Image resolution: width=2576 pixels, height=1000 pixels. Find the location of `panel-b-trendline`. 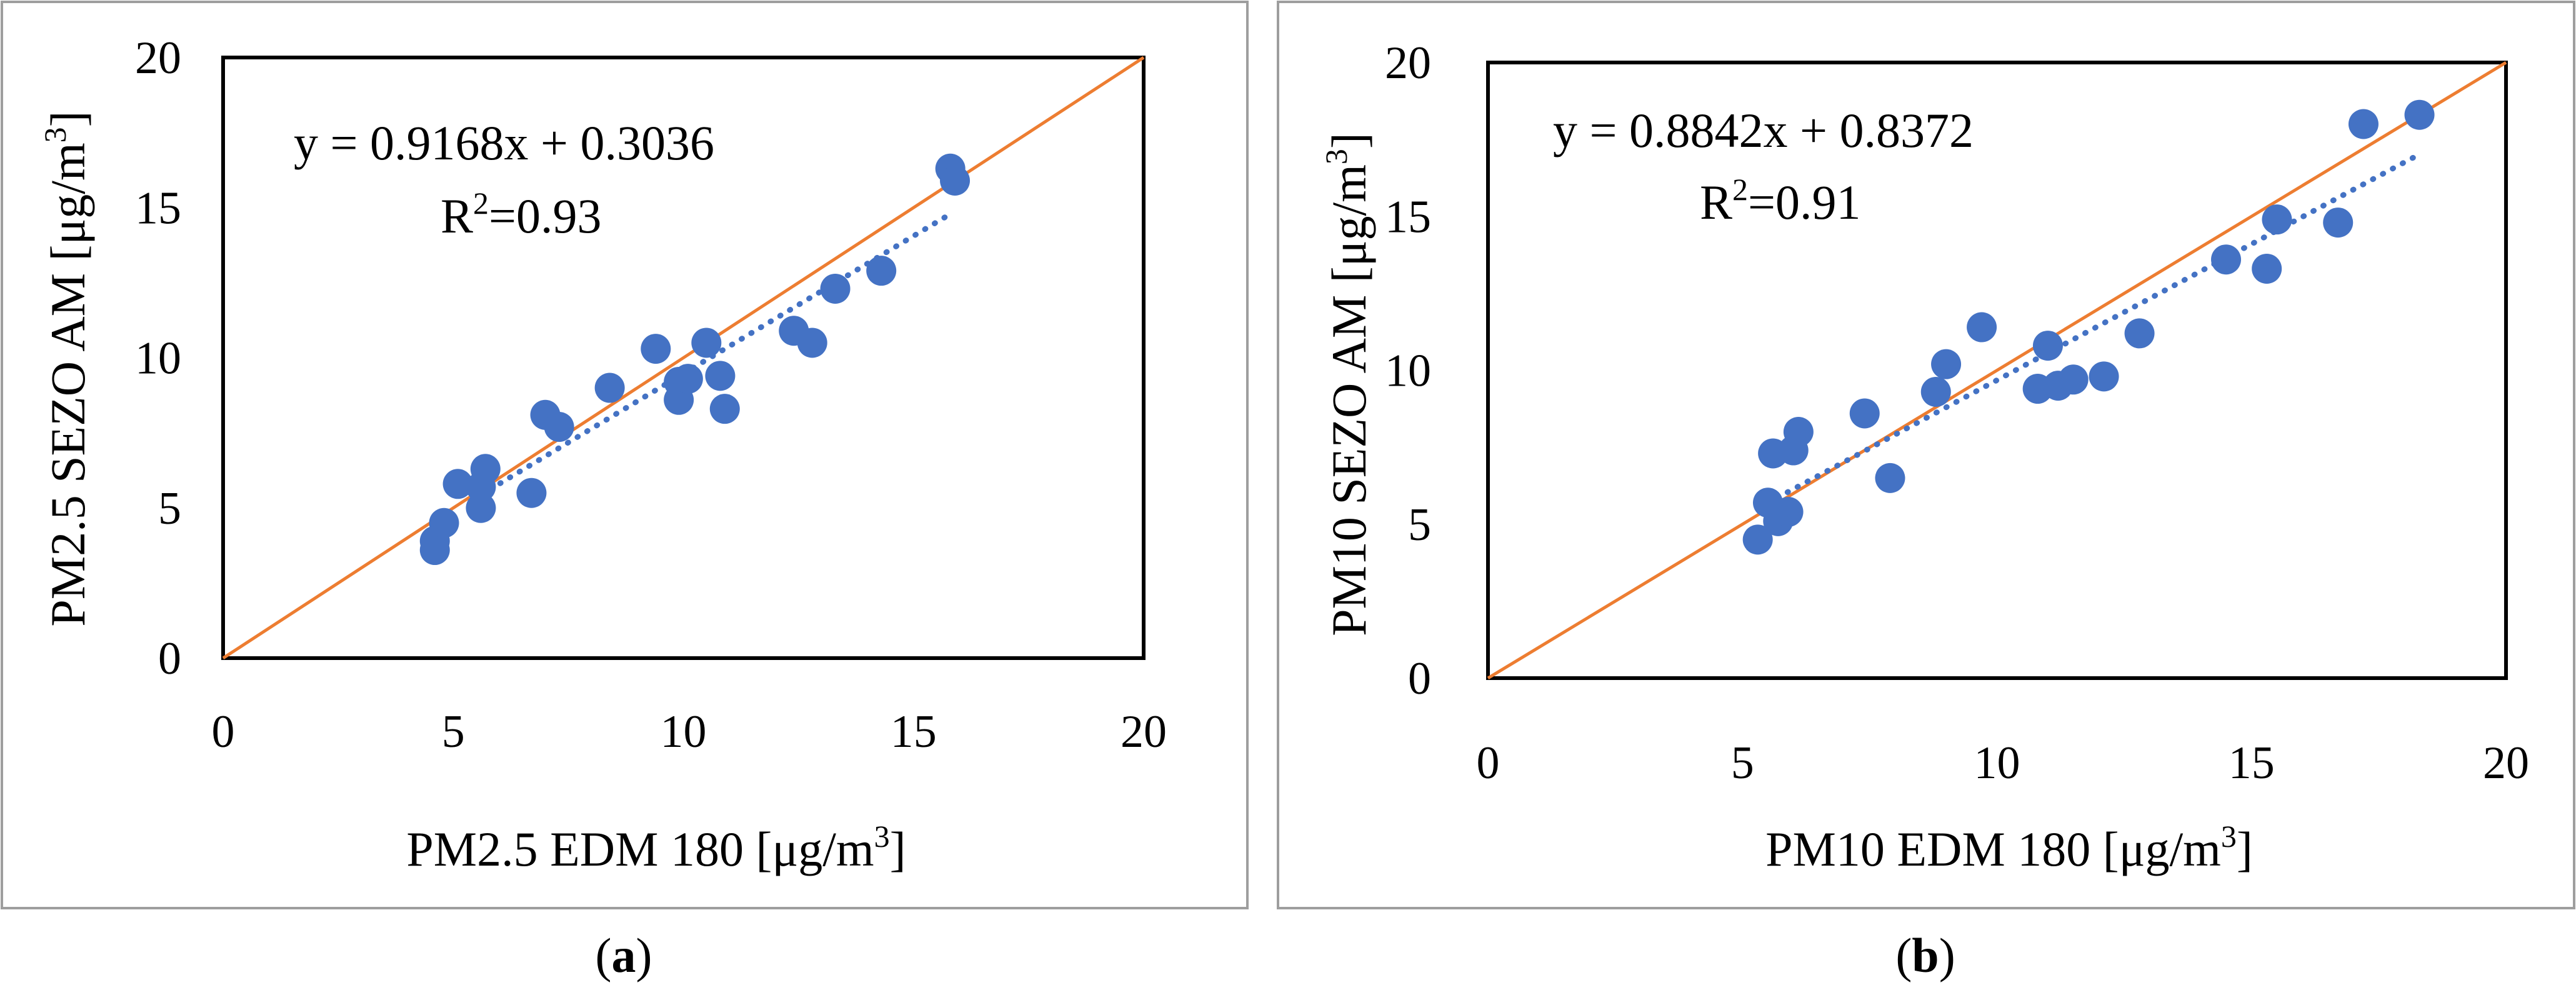

panel-b-trendline is located at coordinates (2089, 331).